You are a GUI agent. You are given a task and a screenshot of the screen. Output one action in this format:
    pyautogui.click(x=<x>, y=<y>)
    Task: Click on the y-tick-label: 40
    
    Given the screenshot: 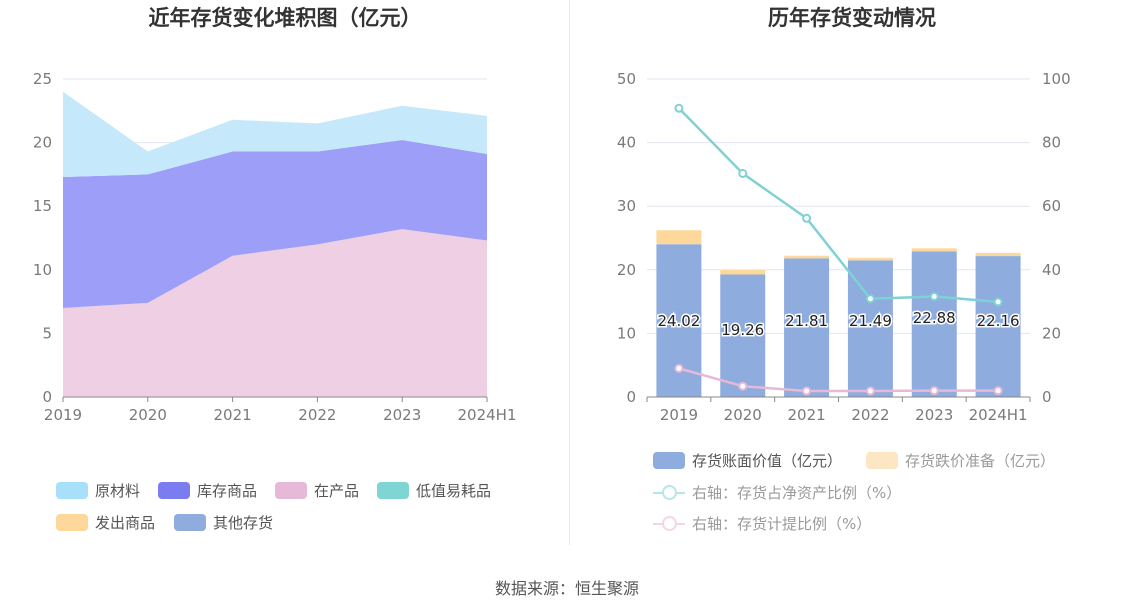 What is the action you would take?
    pyautogui.click(x=626, y=143)
    